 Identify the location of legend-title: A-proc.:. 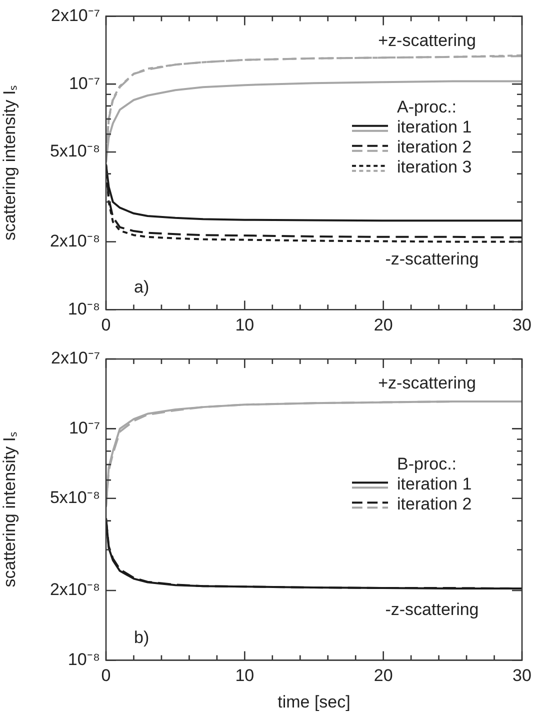
(427, 107).